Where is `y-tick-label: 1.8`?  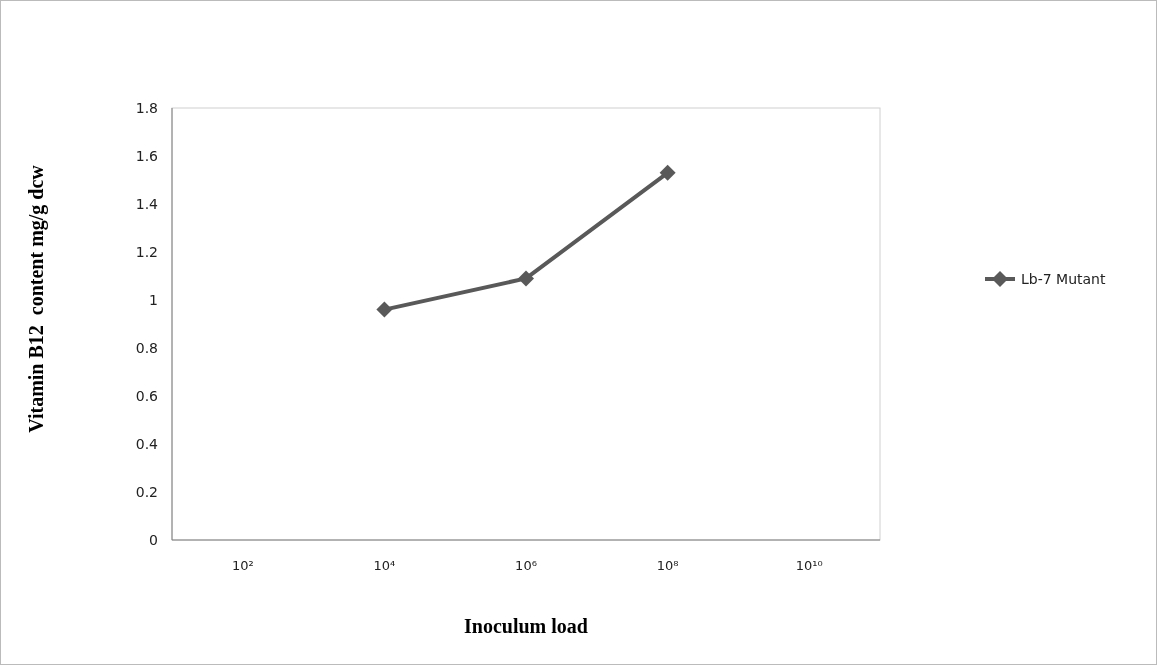
y-tick-label: 1.8 is located at coordinates (146, 107).